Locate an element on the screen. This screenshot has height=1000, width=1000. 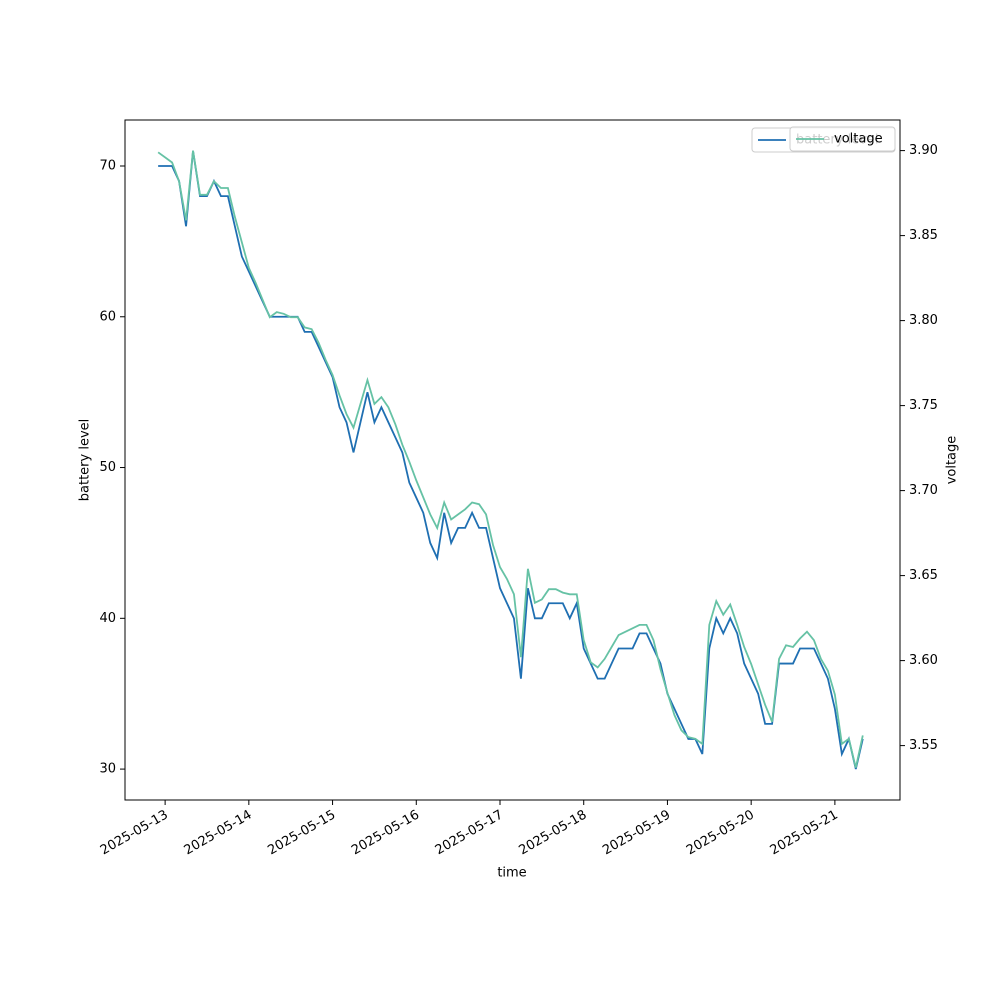
y2-tick-label: 3.55 is located at coordinates (923, 745).